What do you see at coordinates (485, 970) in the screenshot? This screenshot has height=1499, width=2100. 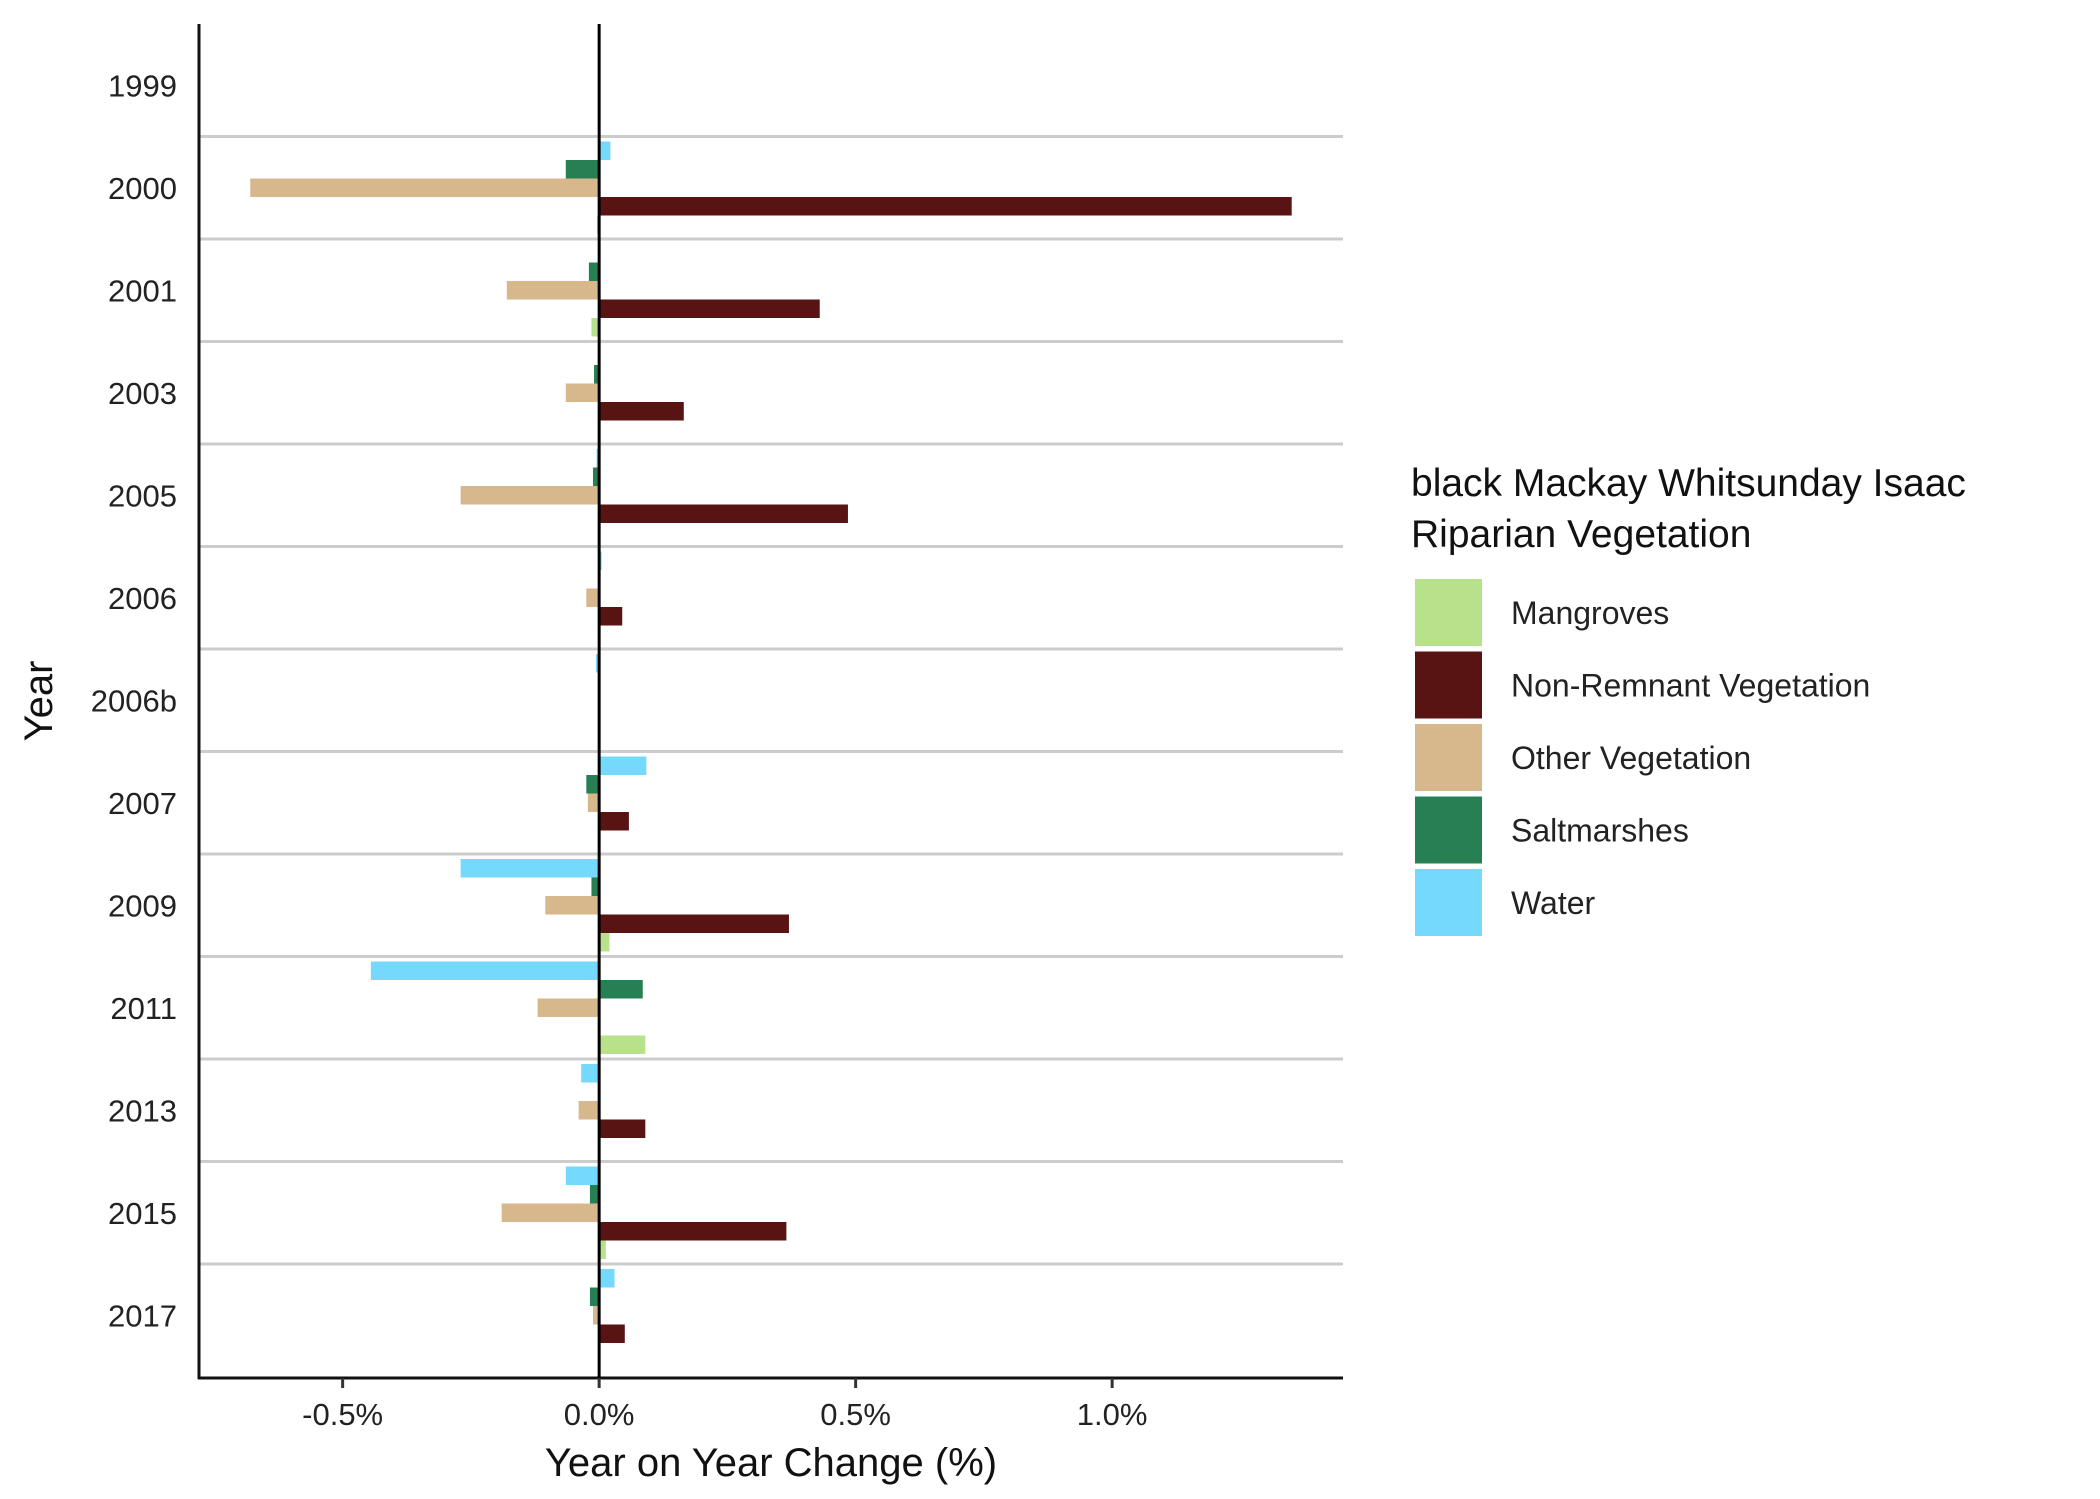 I see `bar-water-2011` at bounding box center [485, 970].